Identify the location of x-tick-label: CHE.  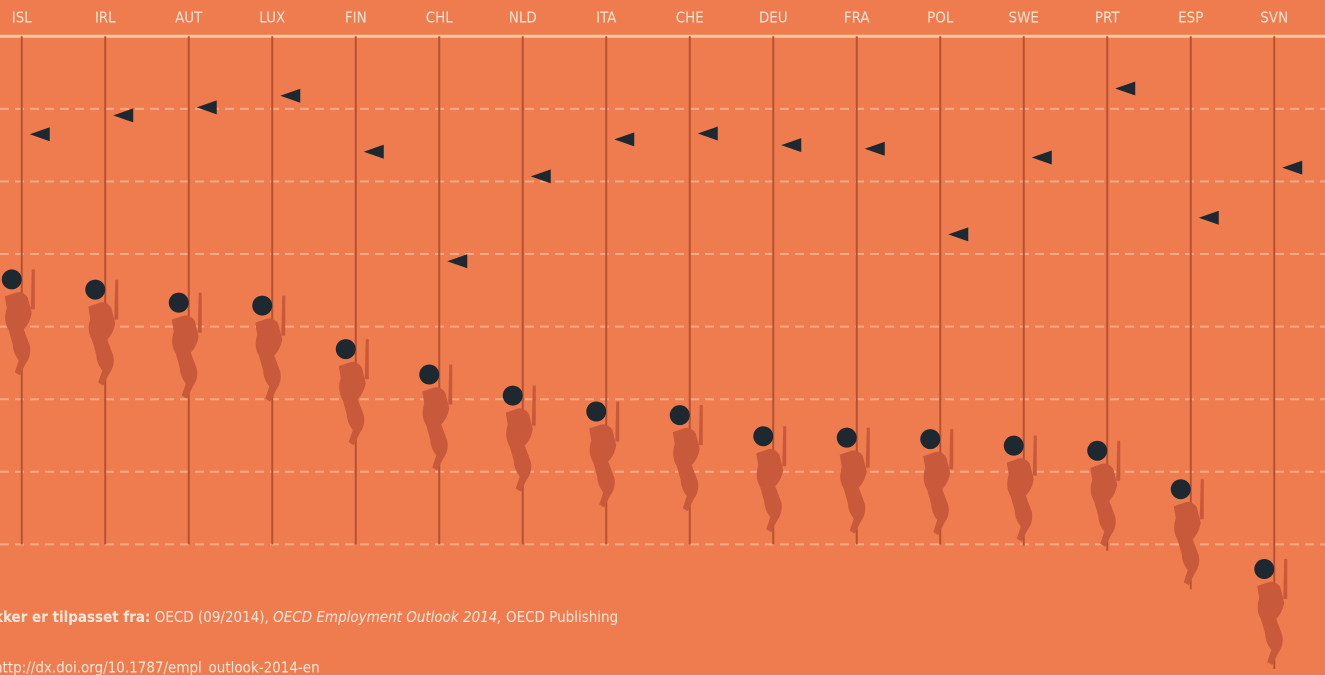
(690, 18).